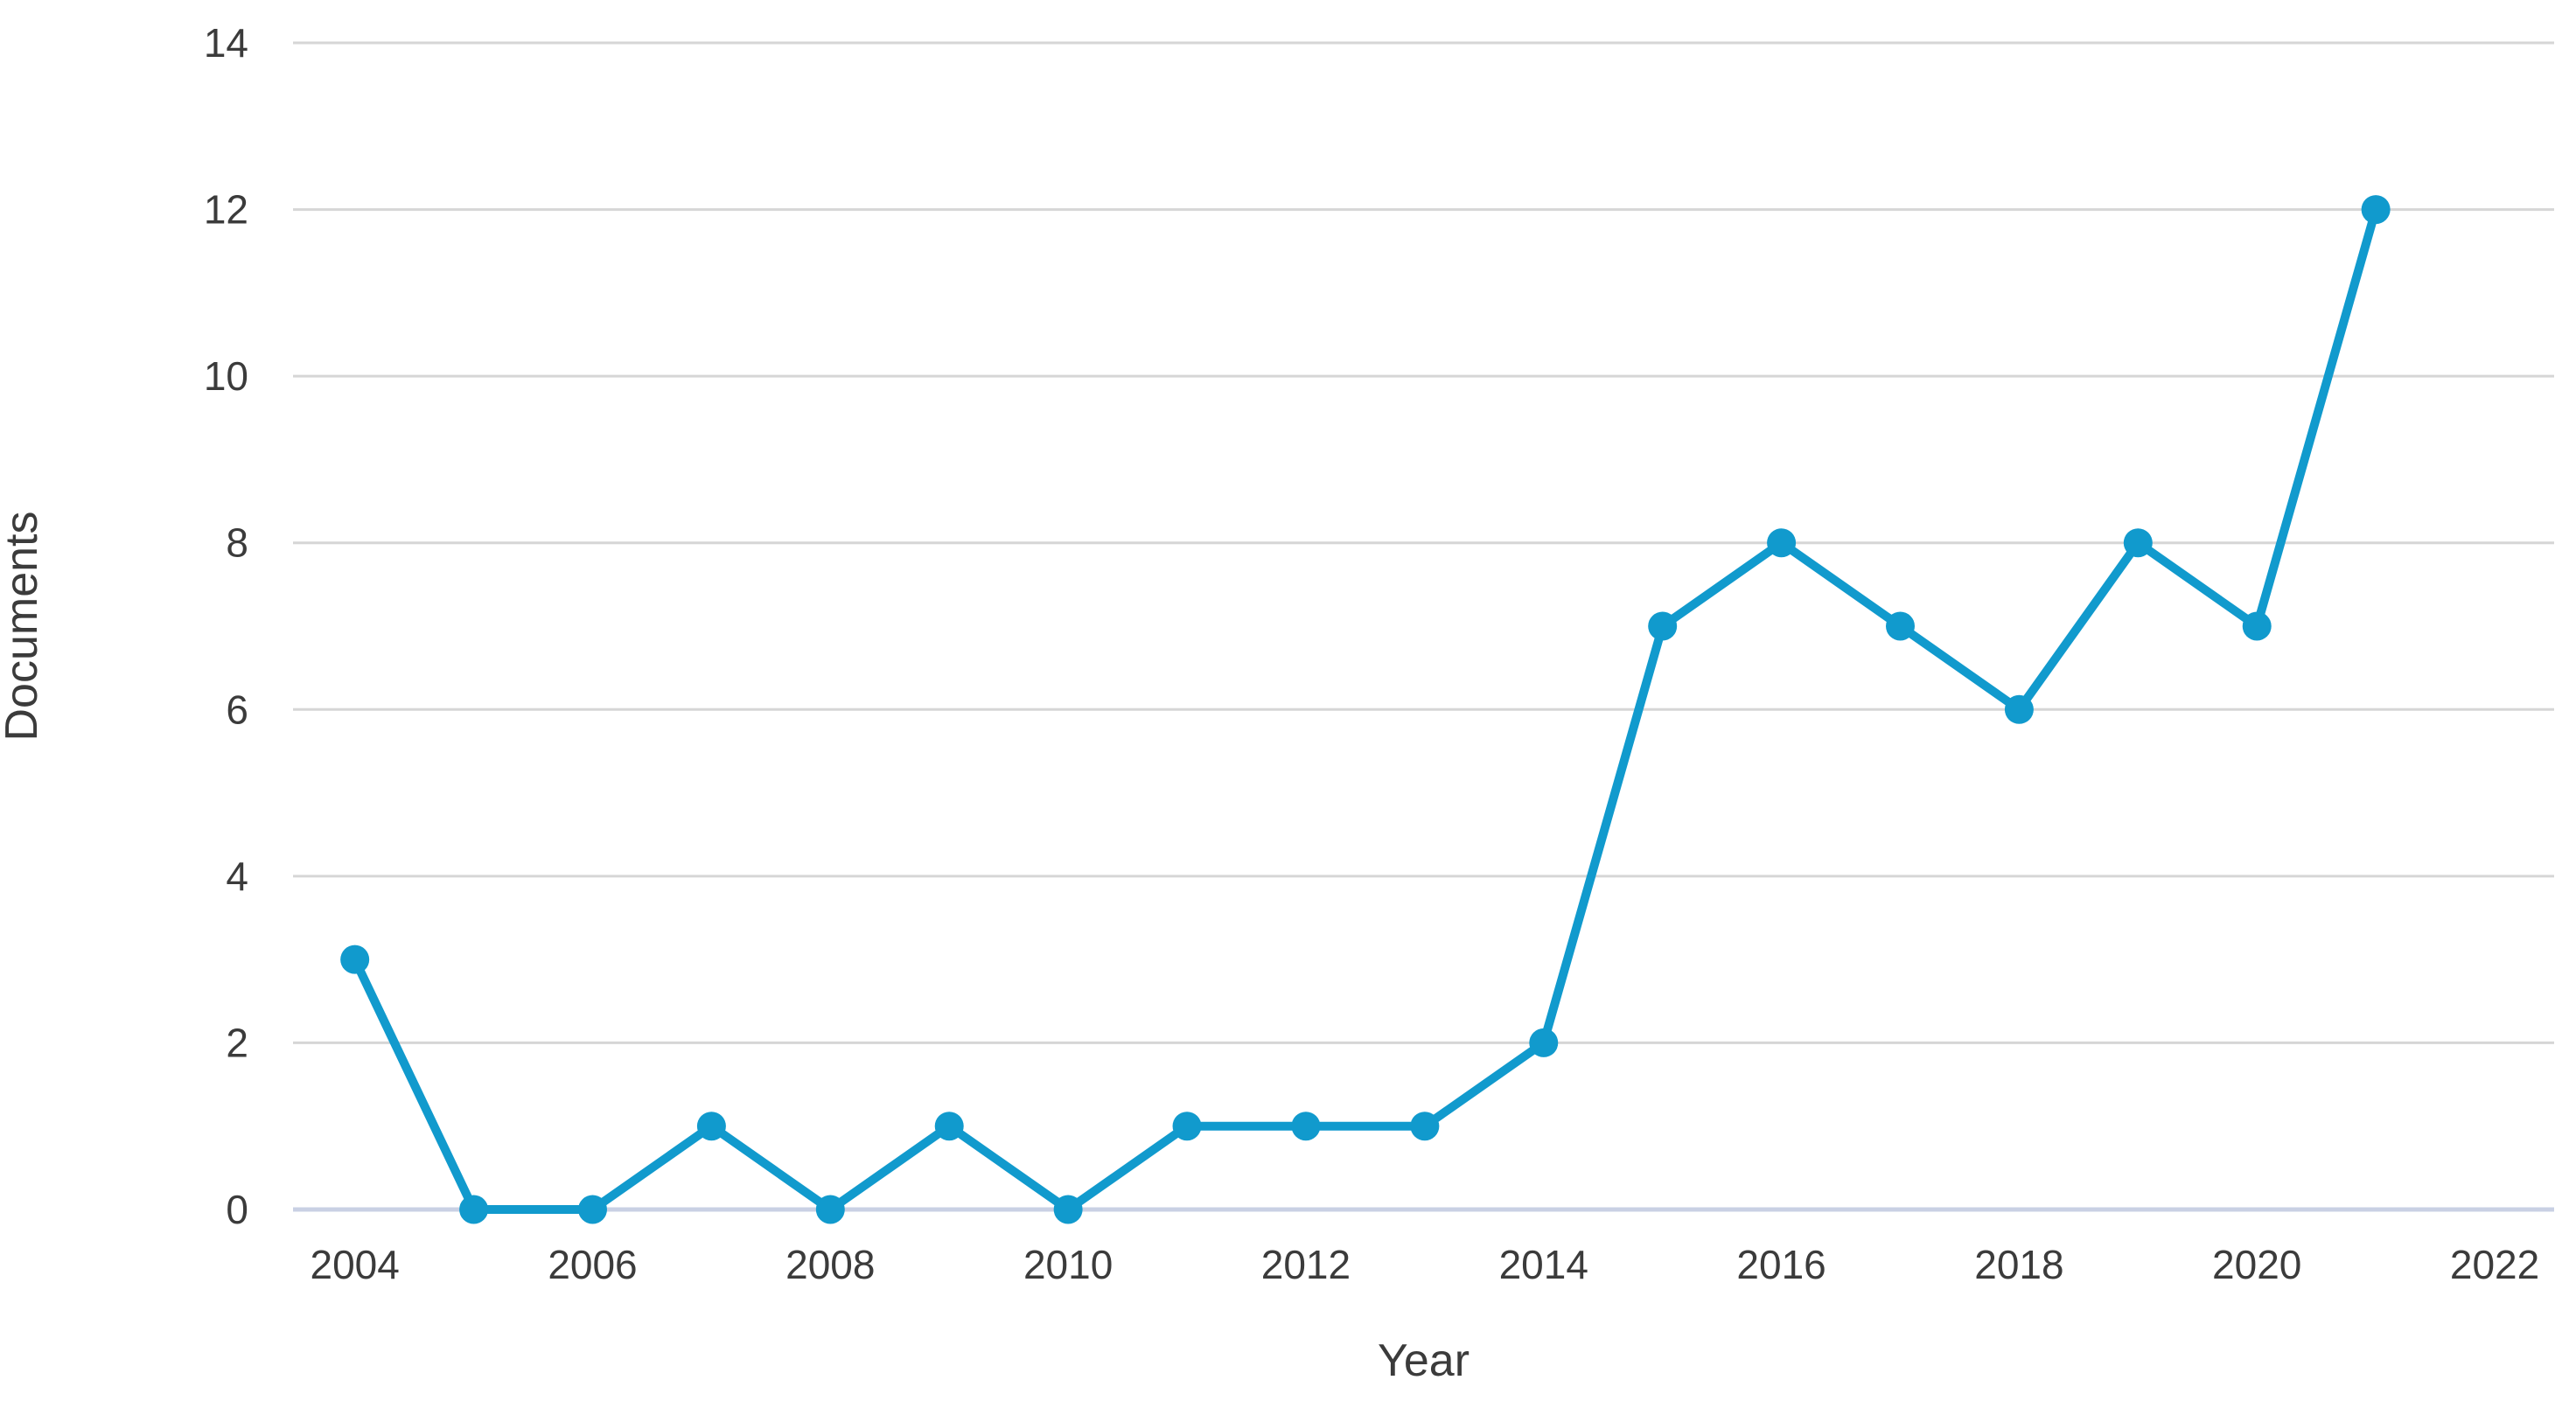  Describe the element at coordinates (1424, 1360) in the screenshot. I see `x-axis-title: Year` at that location.